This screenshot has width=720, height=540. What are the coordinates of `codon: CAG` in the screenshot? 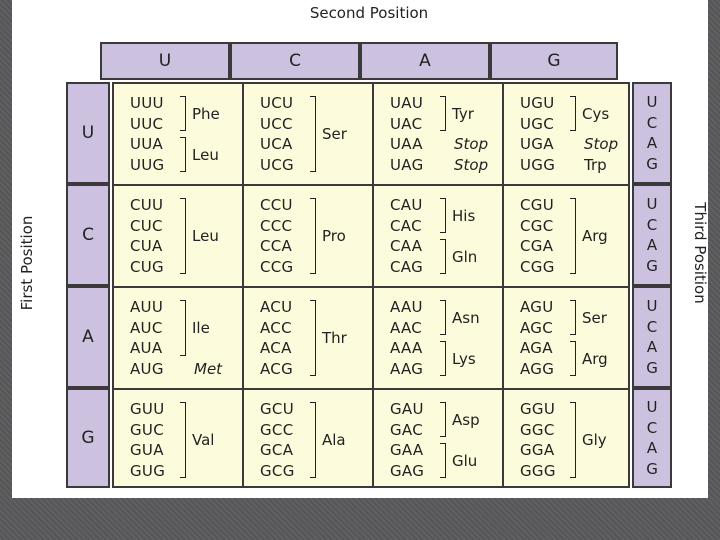 It's located at (406, 266).